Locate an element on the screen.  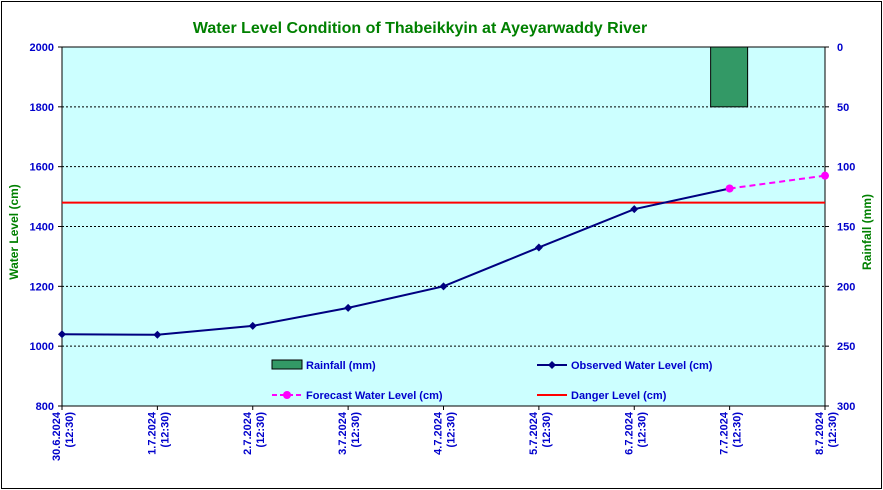
y-right-tick-label: 200 is located at coordinates (846, 287).